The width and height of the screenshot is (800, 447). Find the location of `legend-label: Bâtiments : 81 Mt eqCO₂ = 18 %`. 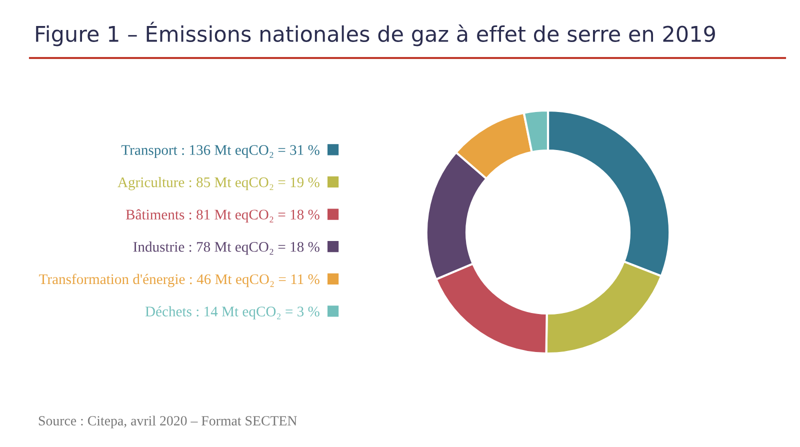

legend-label: Bâtiments : 81 Mt eqCO₂ = 18 % is located at coordinates (223, 215).